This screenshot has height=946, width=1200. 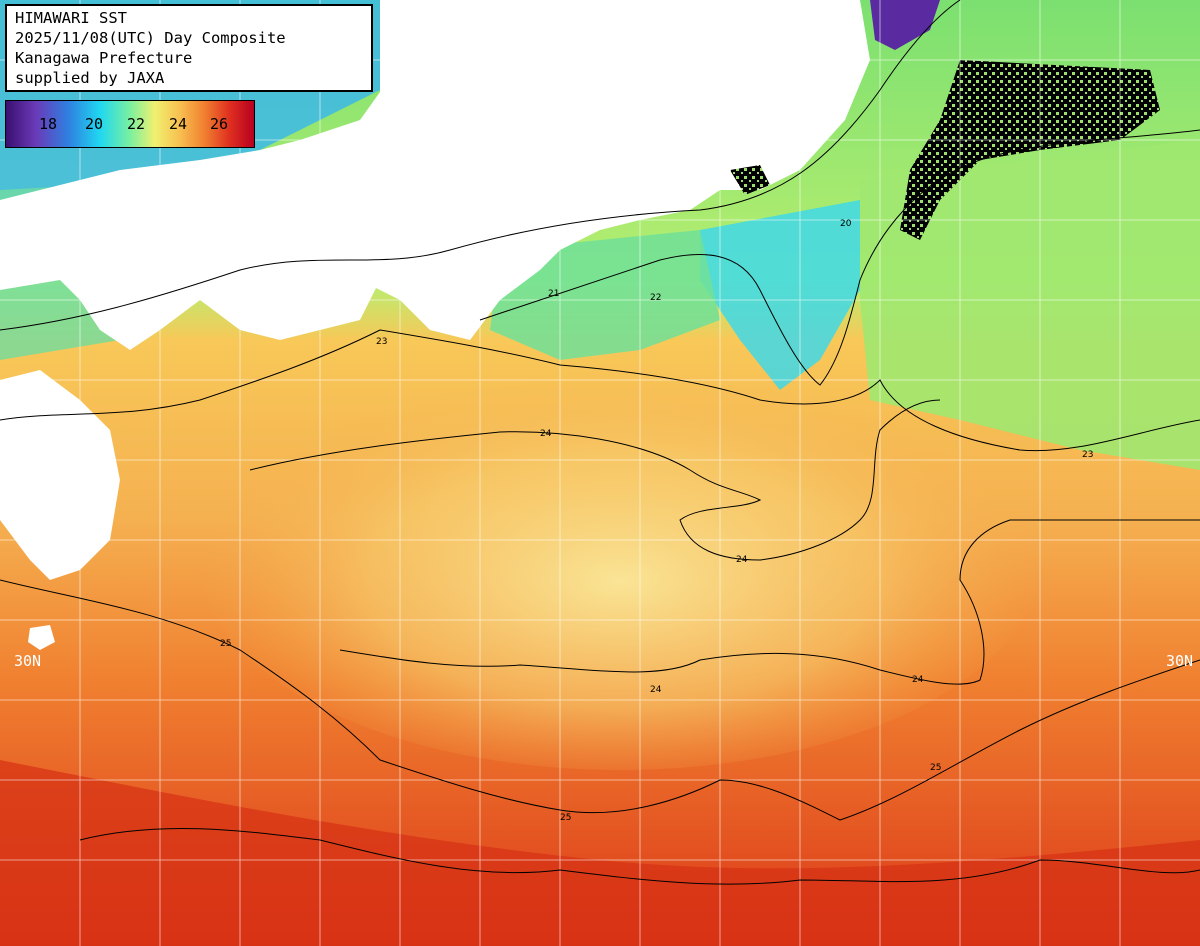 What do you see at coordinates (780, 295) in the screenshot?
I see `cyan-region-east` at bounding box center [780, 295].